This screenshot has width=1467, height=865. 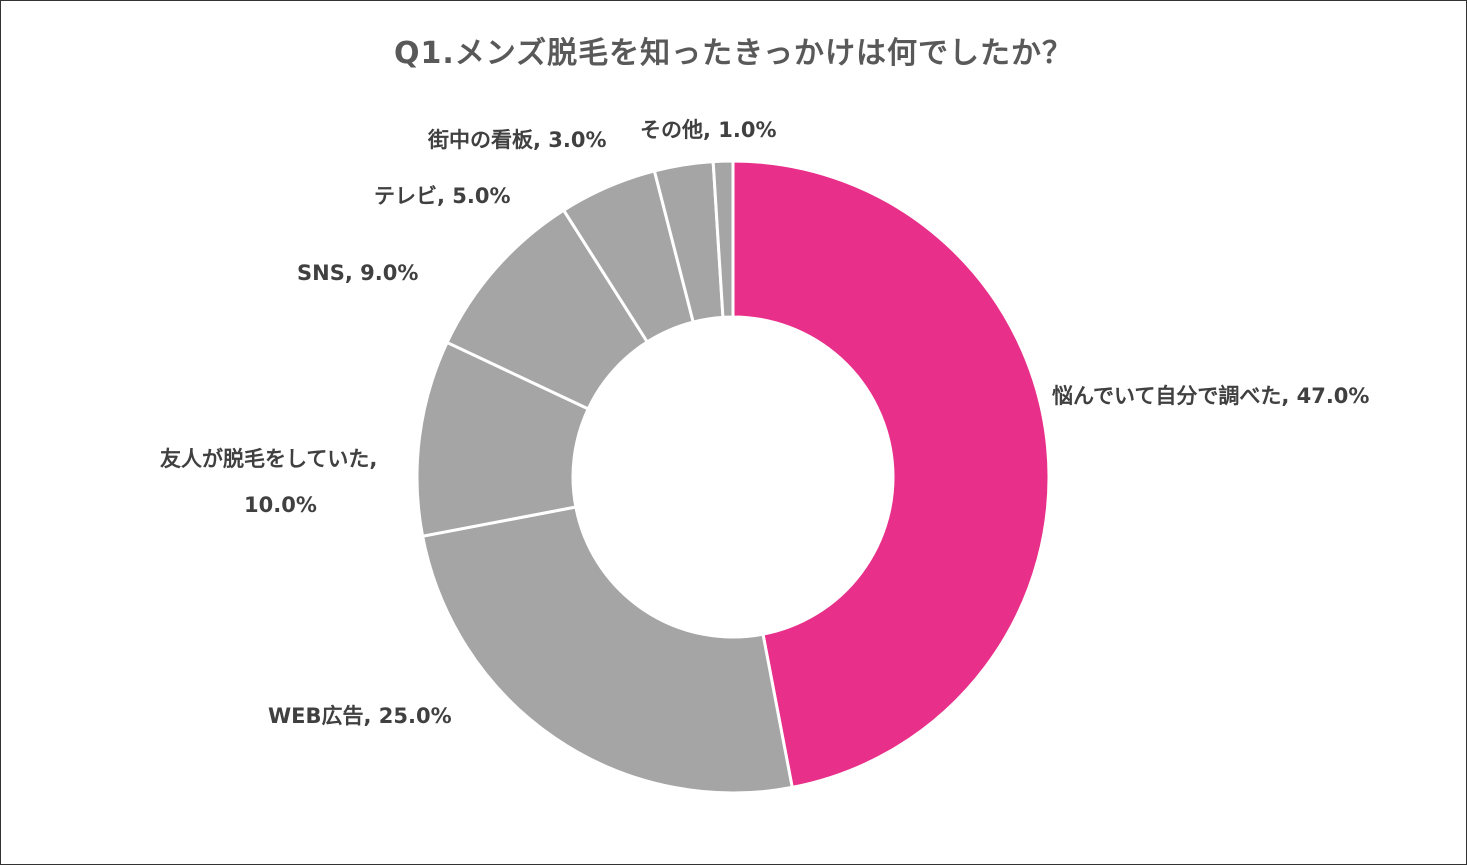 What do you see at coordinates (708, 130) in the screenshot?
I see `slice-label-6: その他, 1.0%` at bounding box center [708, 130].